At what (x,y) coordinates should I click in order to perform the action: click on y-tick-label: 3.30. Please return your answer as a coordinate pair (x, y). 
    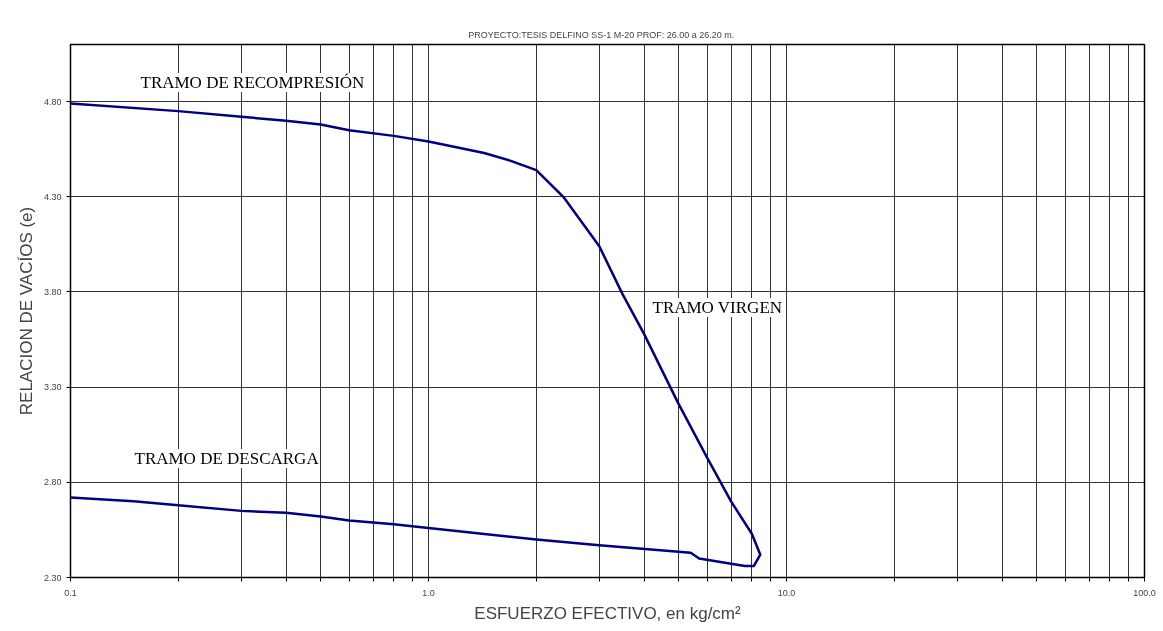
    Looking at the image, I should click on (52, 387).